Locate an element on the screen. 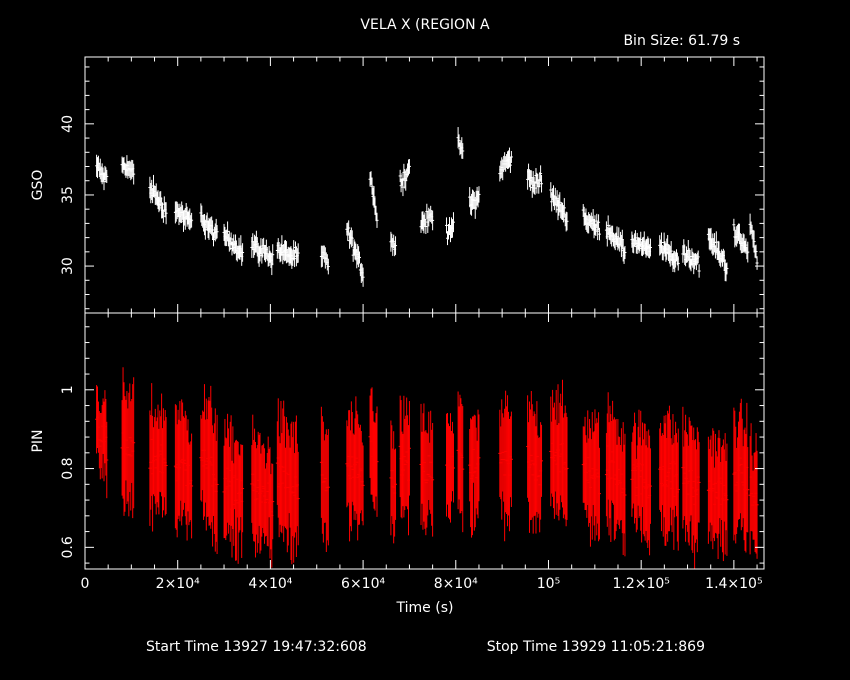  pin-y-tick-label: 0.8 is located at coordinates (68, 468).